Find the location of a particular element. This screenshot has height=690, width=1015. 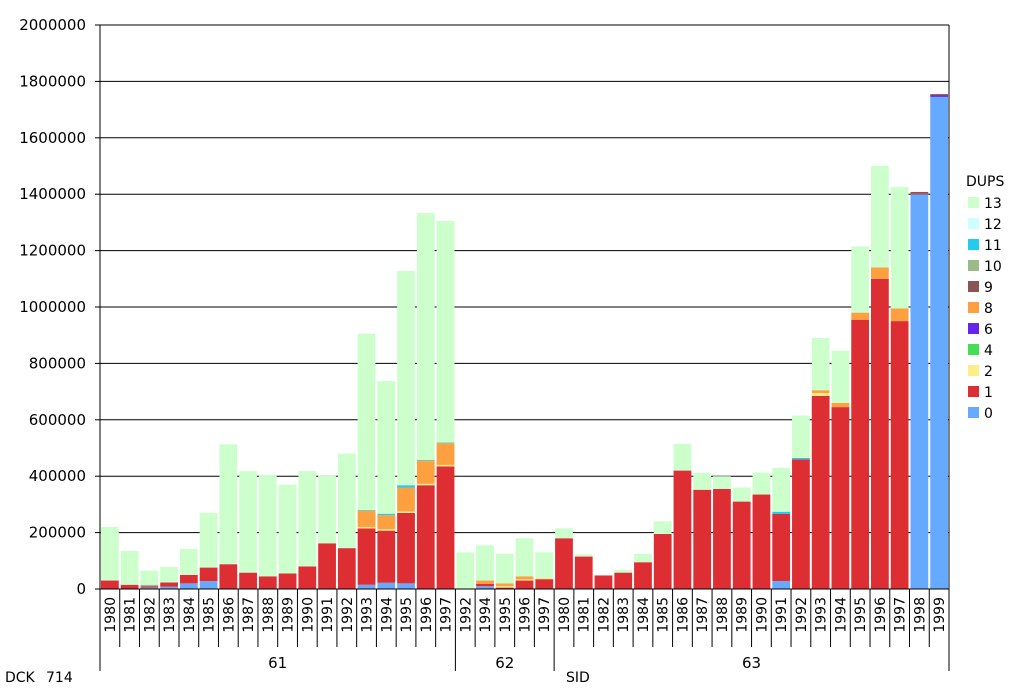

legend-title: DUPS is located at coordinates (985, 182).